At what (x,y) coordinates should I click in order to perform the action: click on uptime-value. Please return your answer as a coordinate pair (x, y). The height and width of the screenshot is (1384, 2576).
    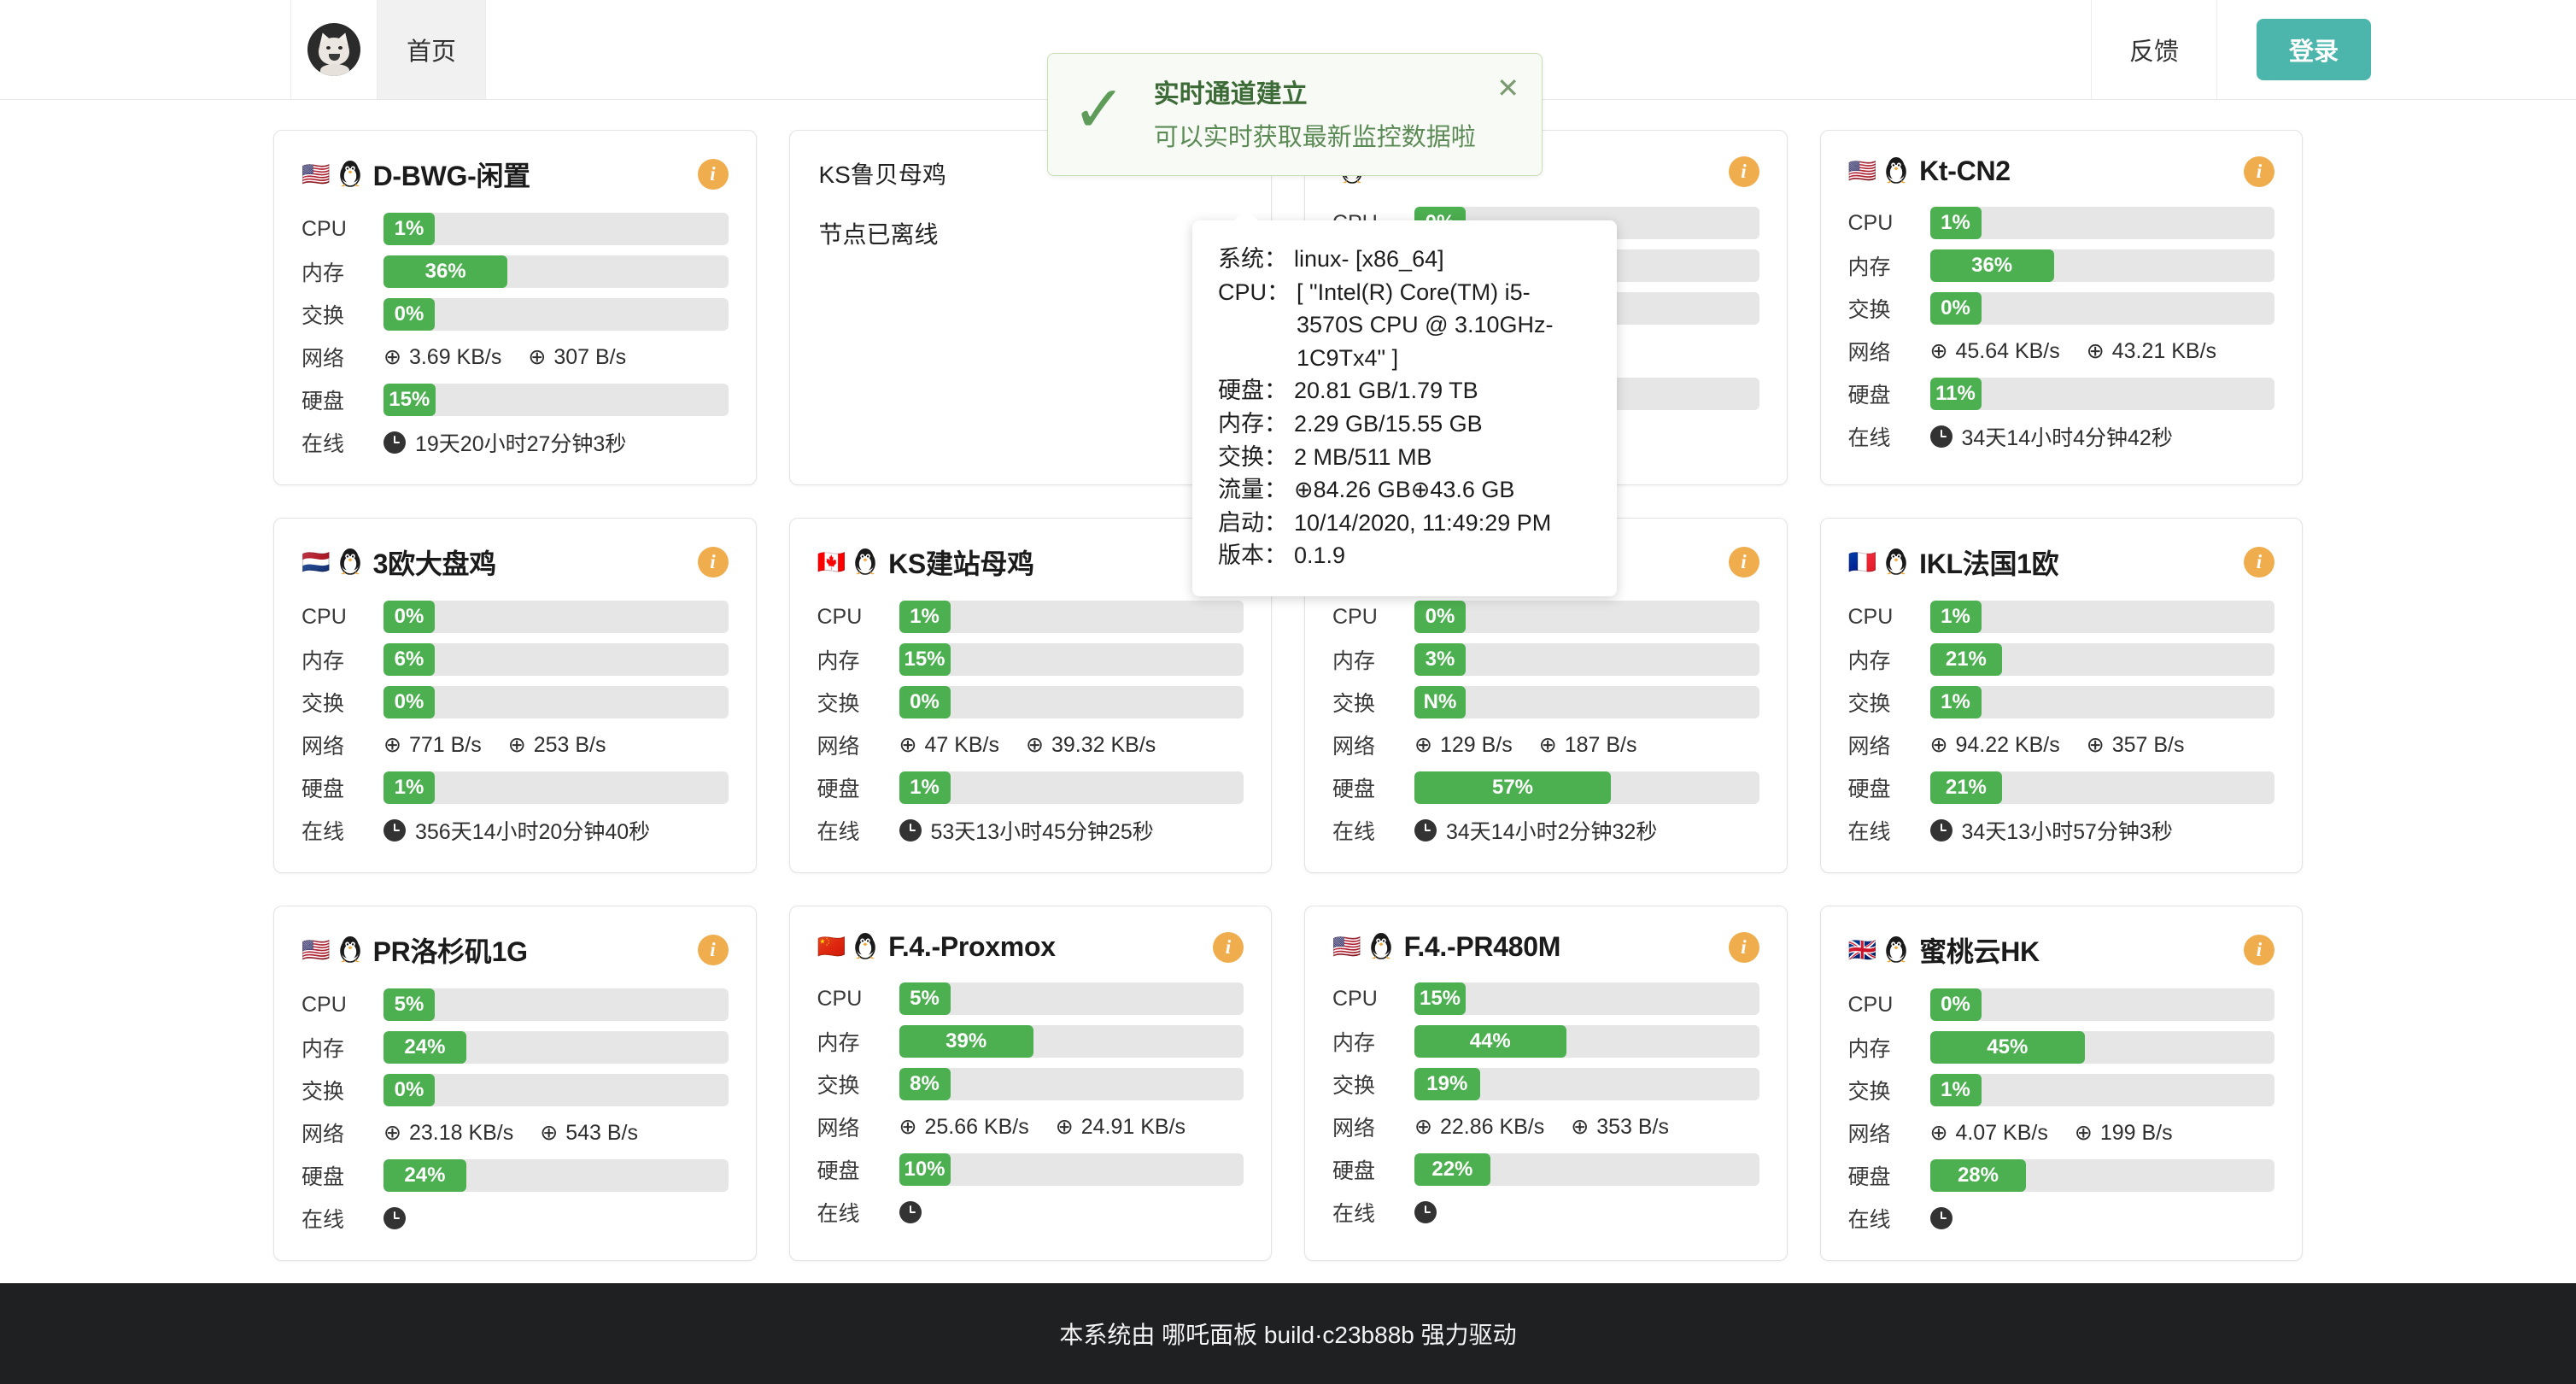
    Looking at the image, I should click on (1430, 1212).